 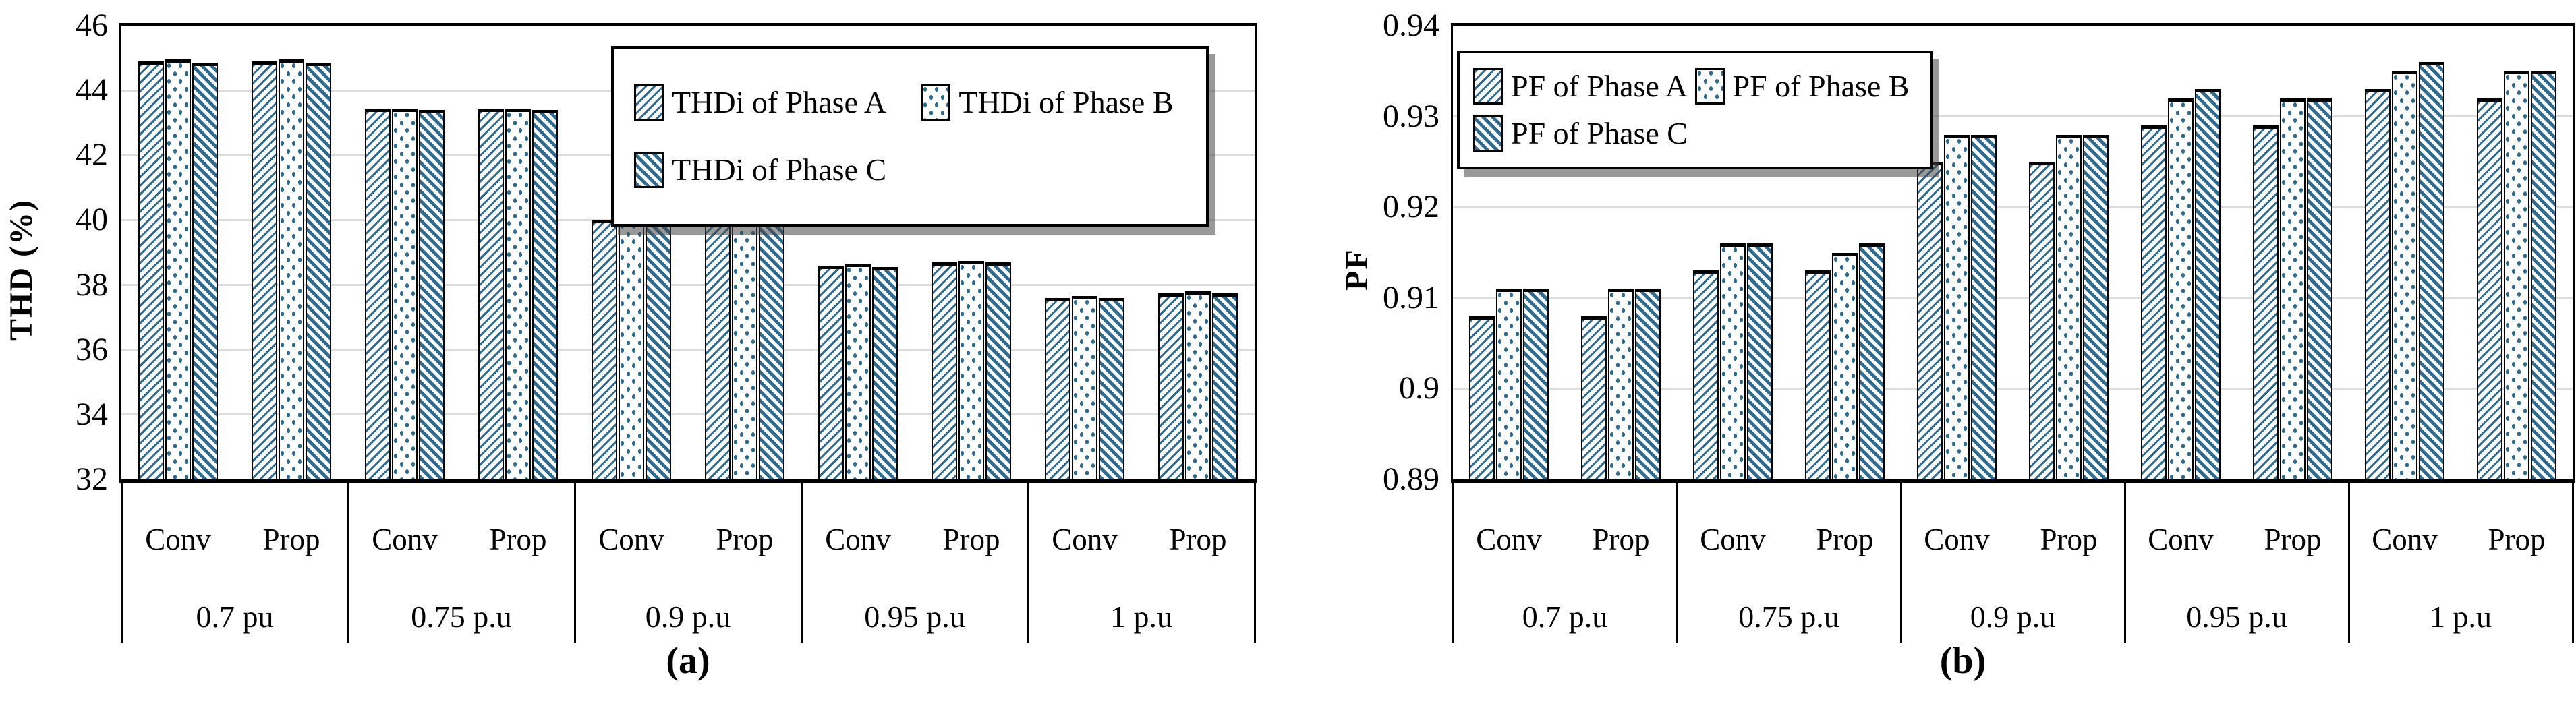 What do you see at coordinates (92, 155) in the screenshot?
I see `y-tick-label: 42` at bounding box center [92, 155].